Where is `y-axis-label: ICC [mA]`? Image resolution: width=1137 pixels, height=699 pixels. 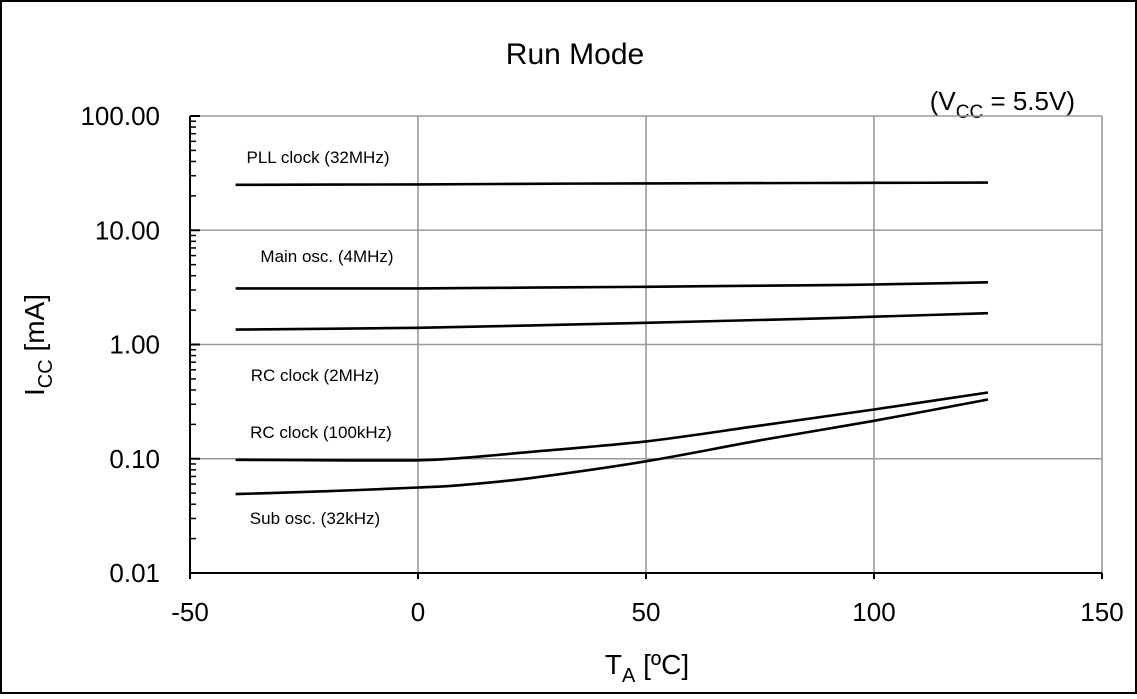
y-axis-label: ICC [mA] is located at coordinates (38, 345).